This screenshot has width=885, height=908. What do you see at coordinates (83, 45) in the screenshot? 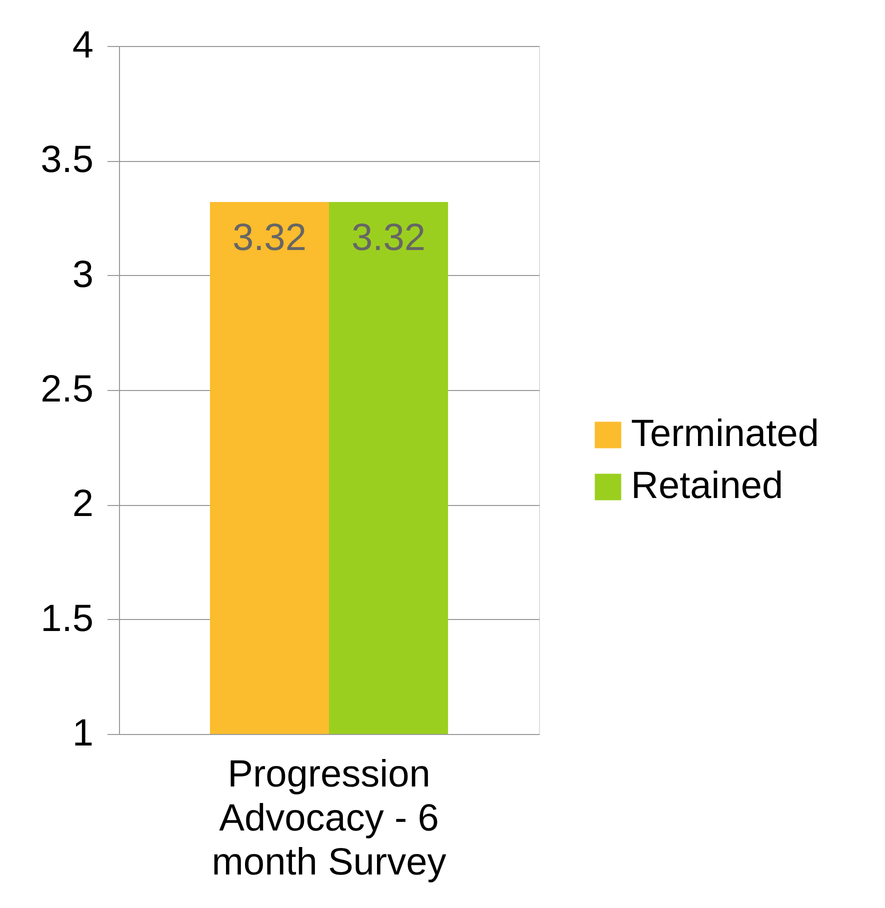
I see `y-tick-label: 4` at bounding box center [83, 45].